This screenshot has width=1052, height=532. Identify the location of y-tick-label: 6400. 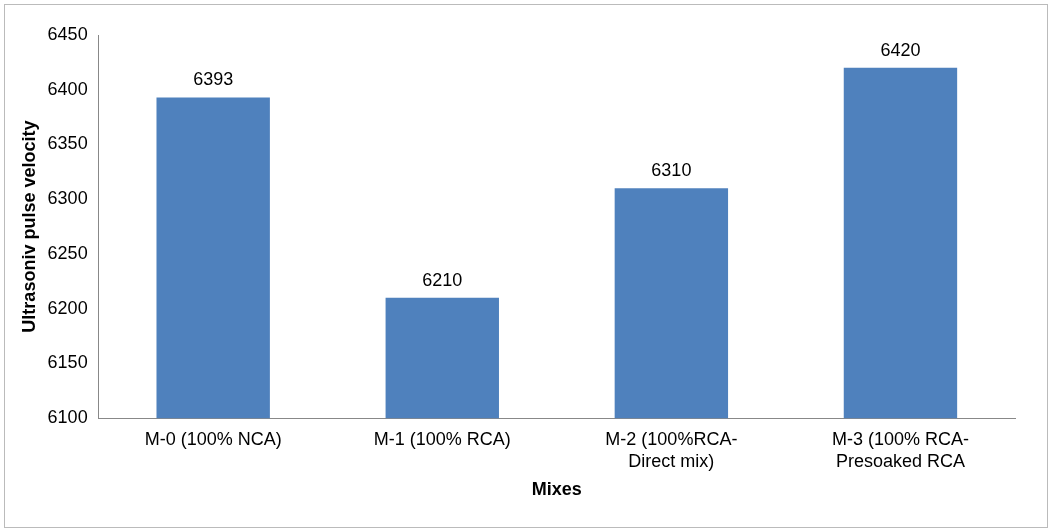
(67, 88).